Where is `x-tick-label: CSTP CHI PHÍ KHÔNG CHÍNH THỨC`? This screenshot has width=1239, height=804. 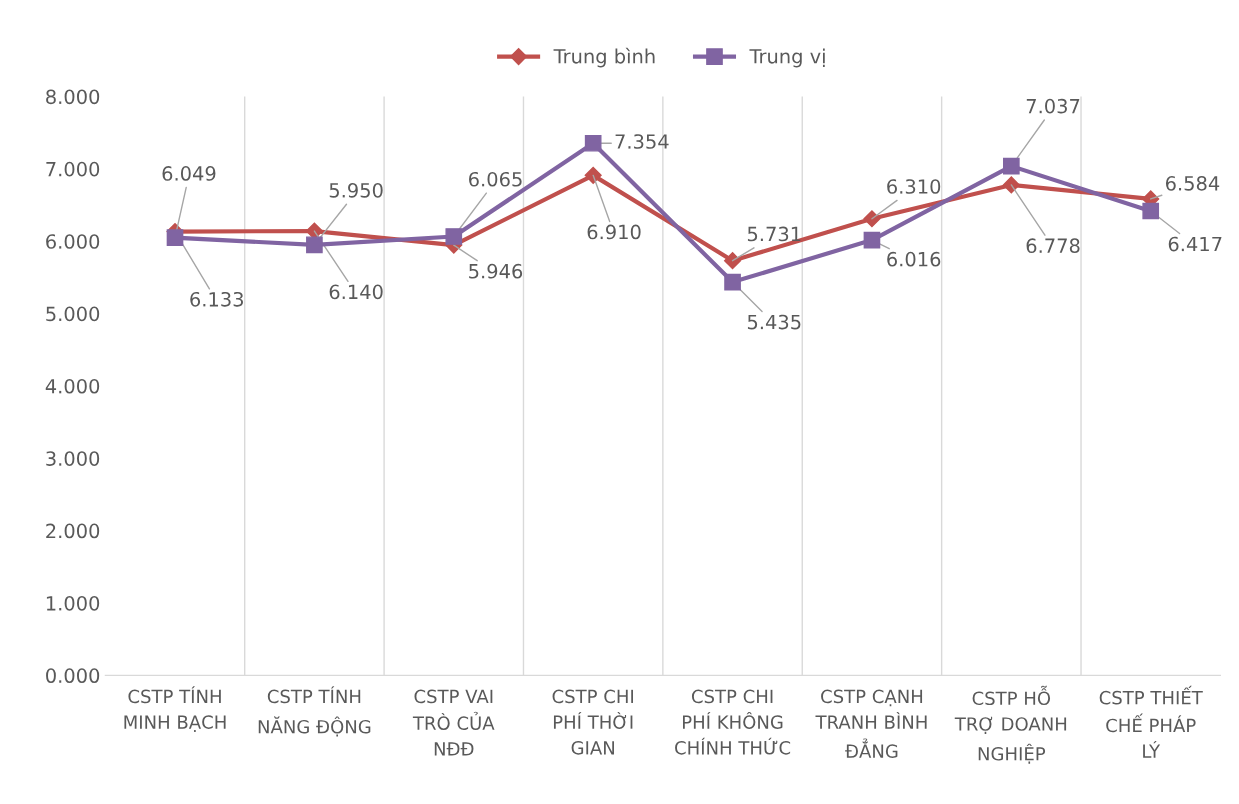
x-tick-label: CSTP CHI PHÍ KHÔNG CHÍNH THỨC is located at coordinates (733, 722).